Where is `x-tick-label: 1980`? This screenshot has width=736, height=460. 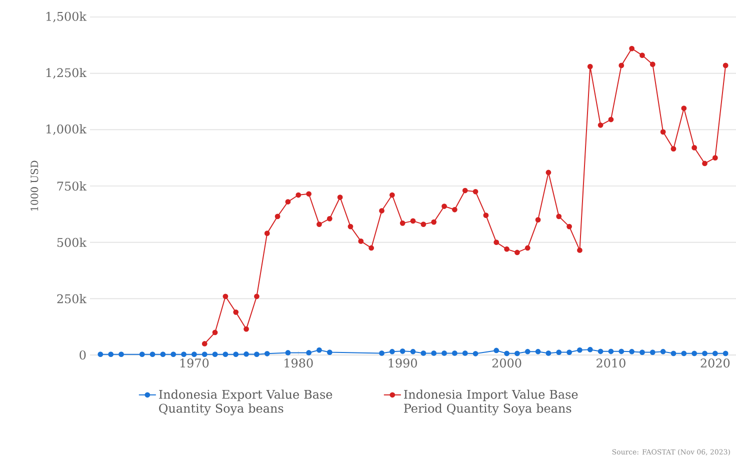
x-tick-label: 1980 is located at coordinates (298, 363).